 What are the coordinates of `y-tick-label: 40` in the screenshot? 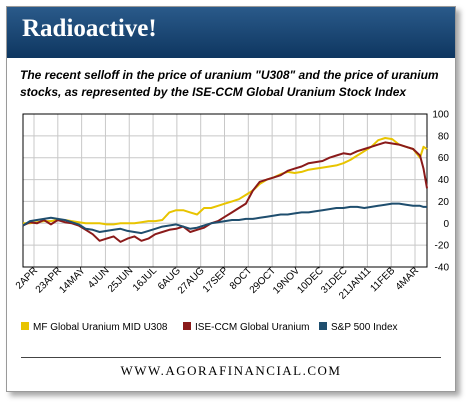 It's located at (444, 180).